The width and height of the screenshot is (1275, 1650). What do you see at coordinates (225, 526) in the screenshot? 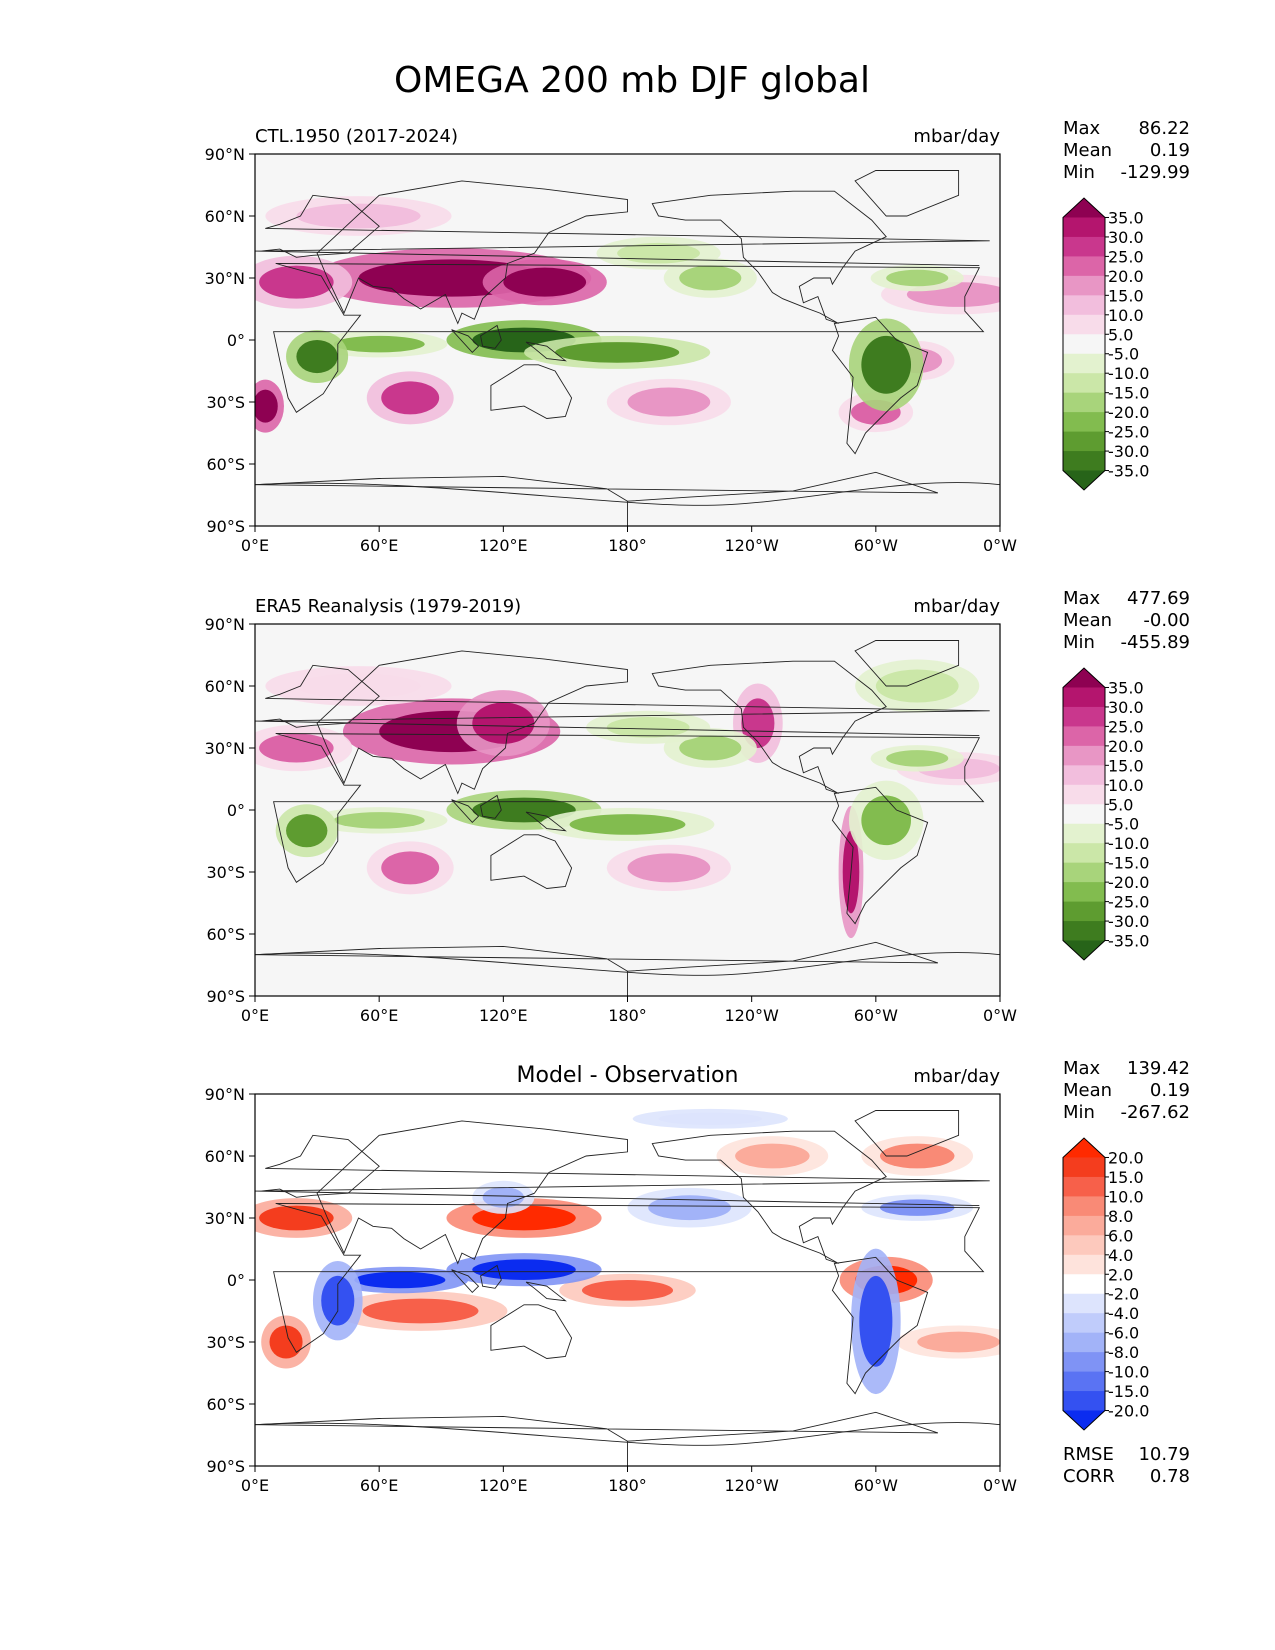
I see `lat-tick-label: 90°S` at bounding box center [225, 526].